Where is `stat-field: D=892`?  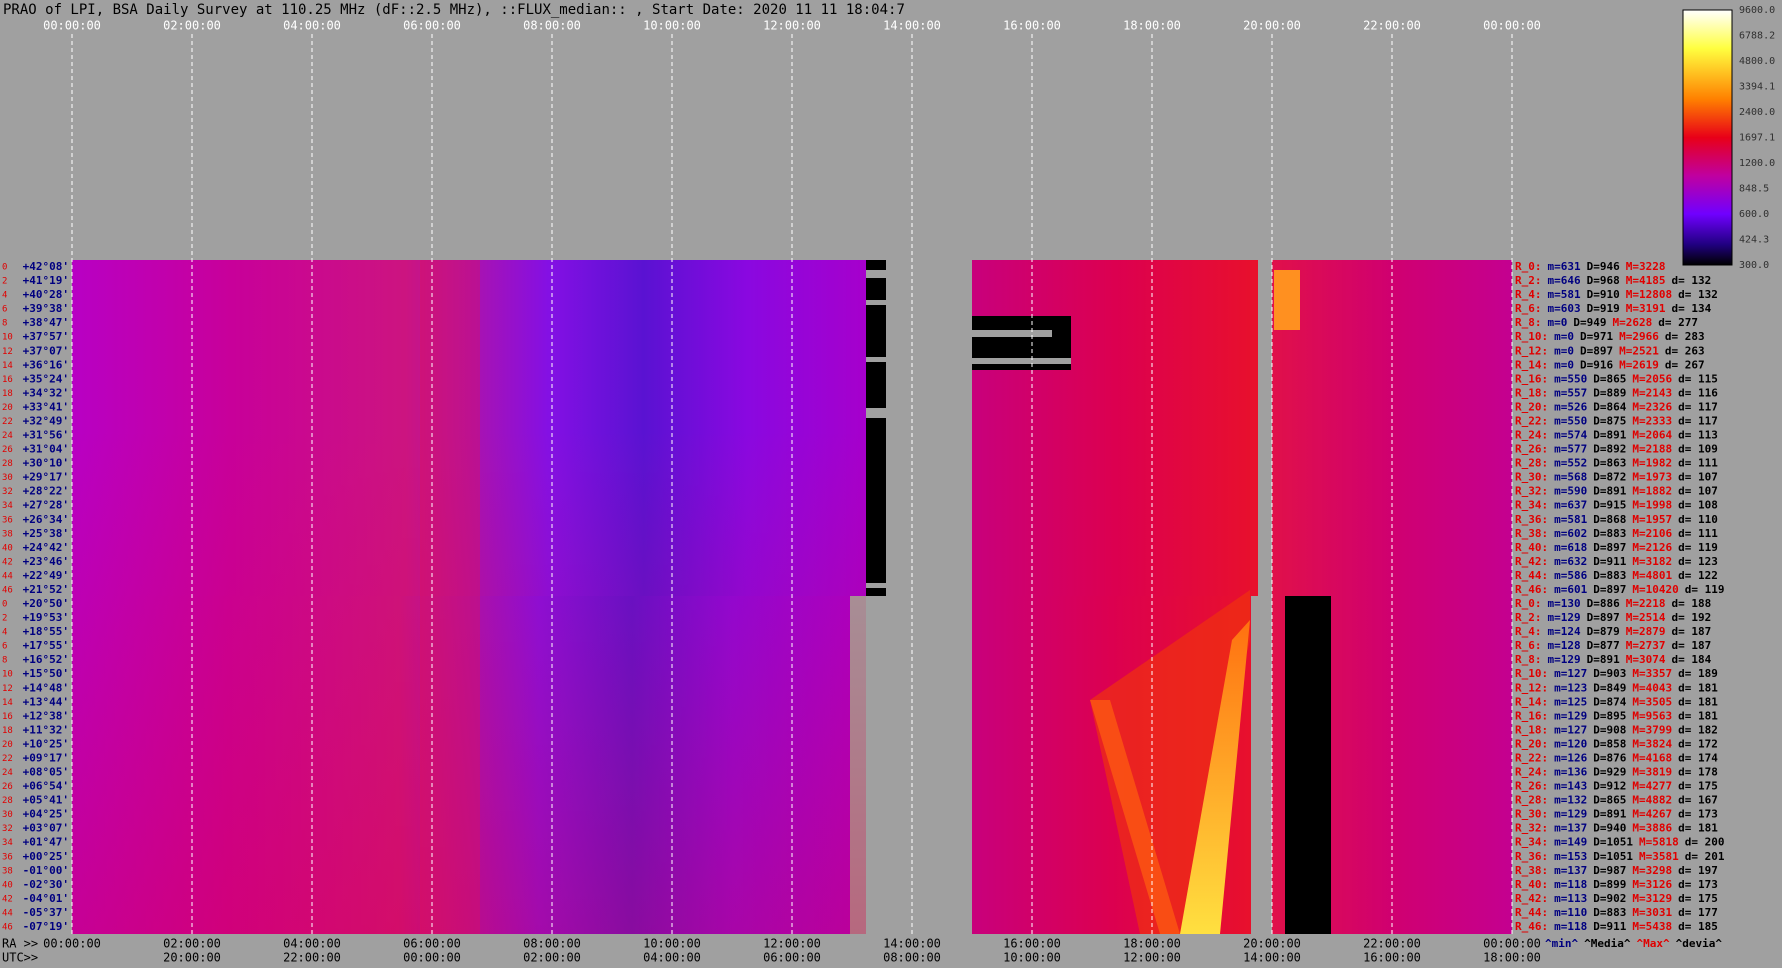
stat-field: D=892 is located at coordinates (1609, 449).